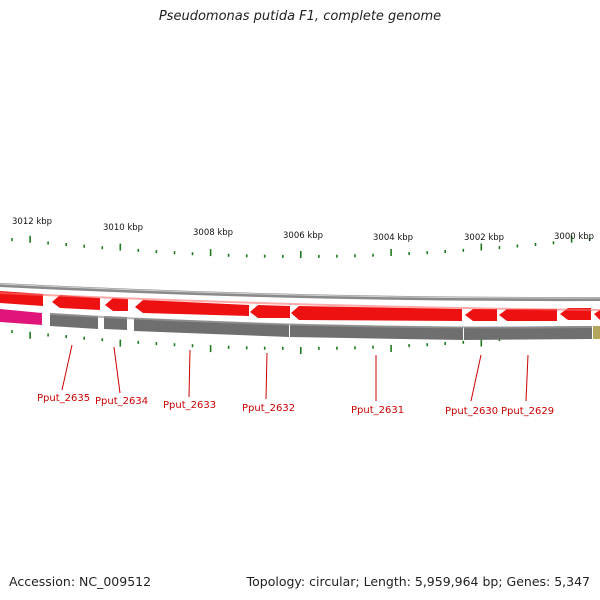 This screenshot has width=600, height=600. I want to click on scale-label-3000: 3000 kbp, so click(574, 237).